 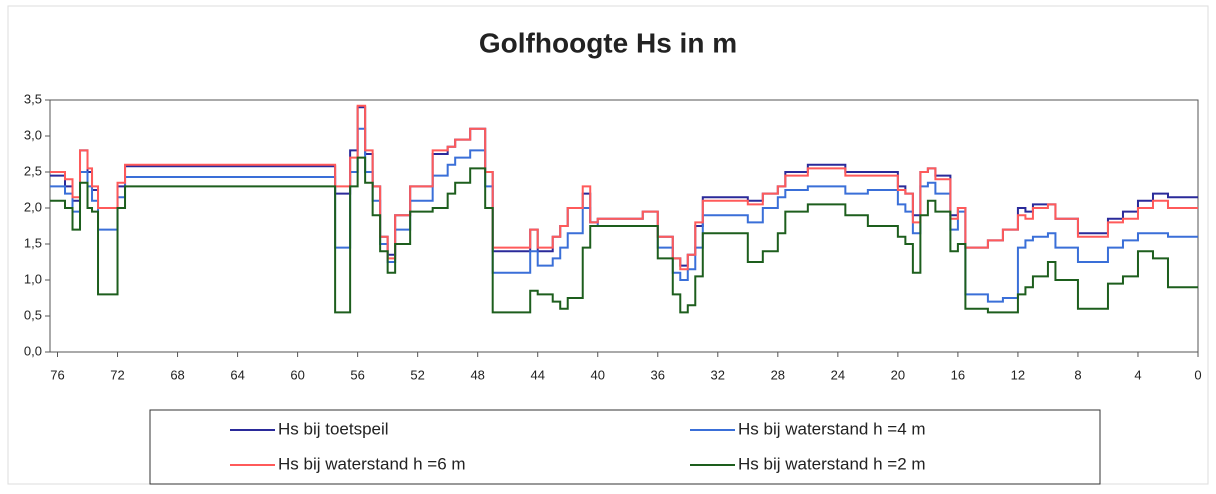 I want to click on x-tick-label: 44, so click(x=537, y=374).